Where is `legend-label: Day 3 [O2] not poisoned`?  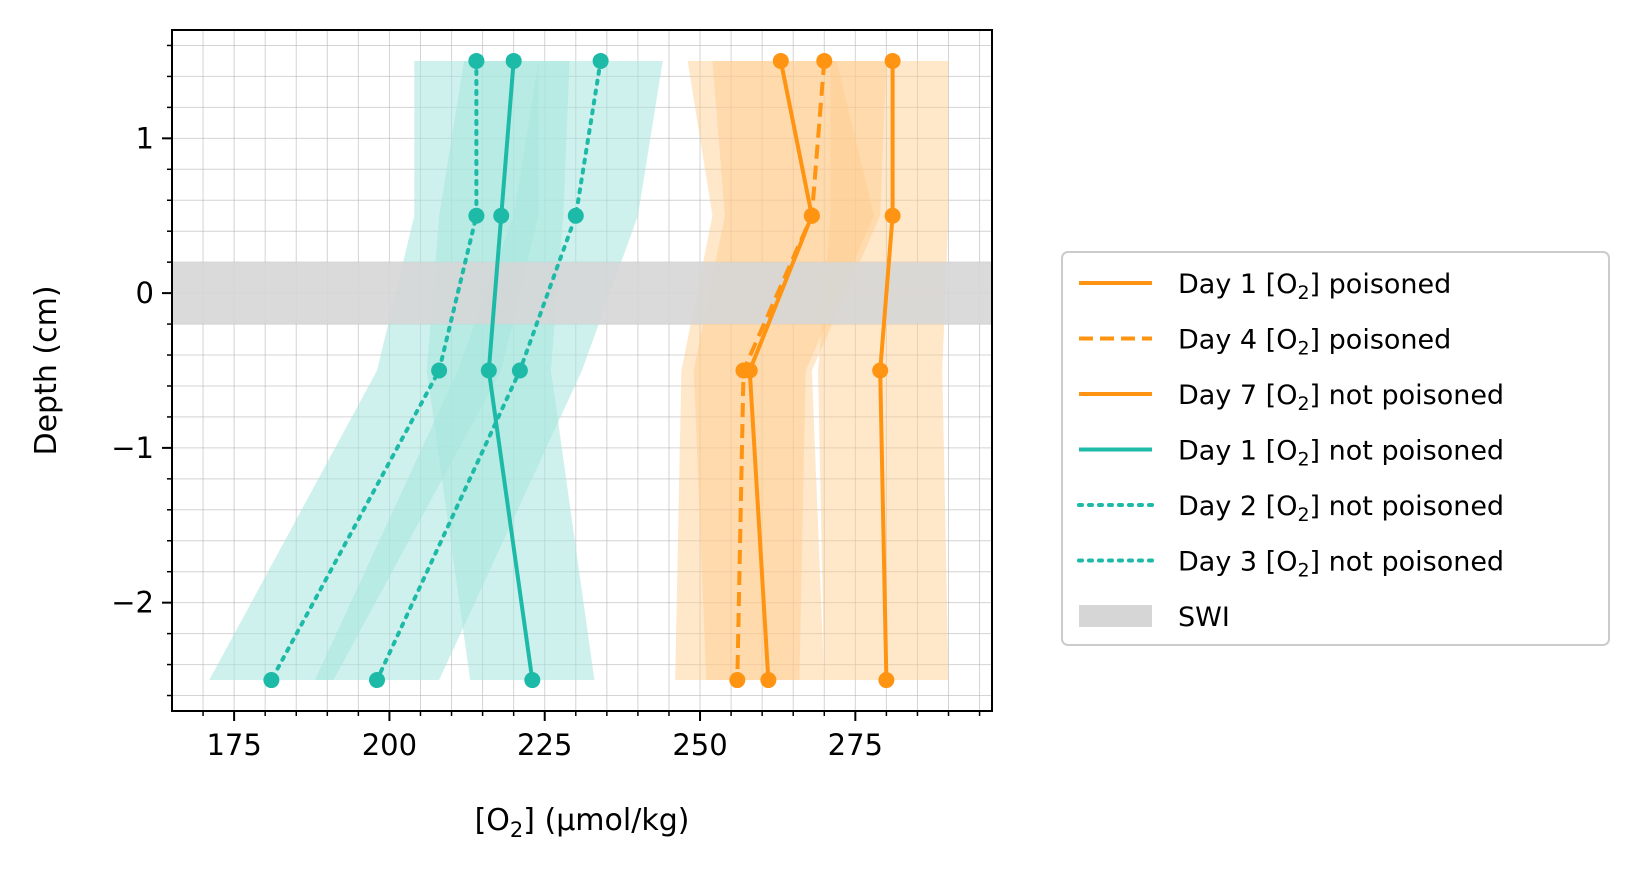
legend-label: Day 3 [O2] not poisoned is located at coordinates (1341, 564).